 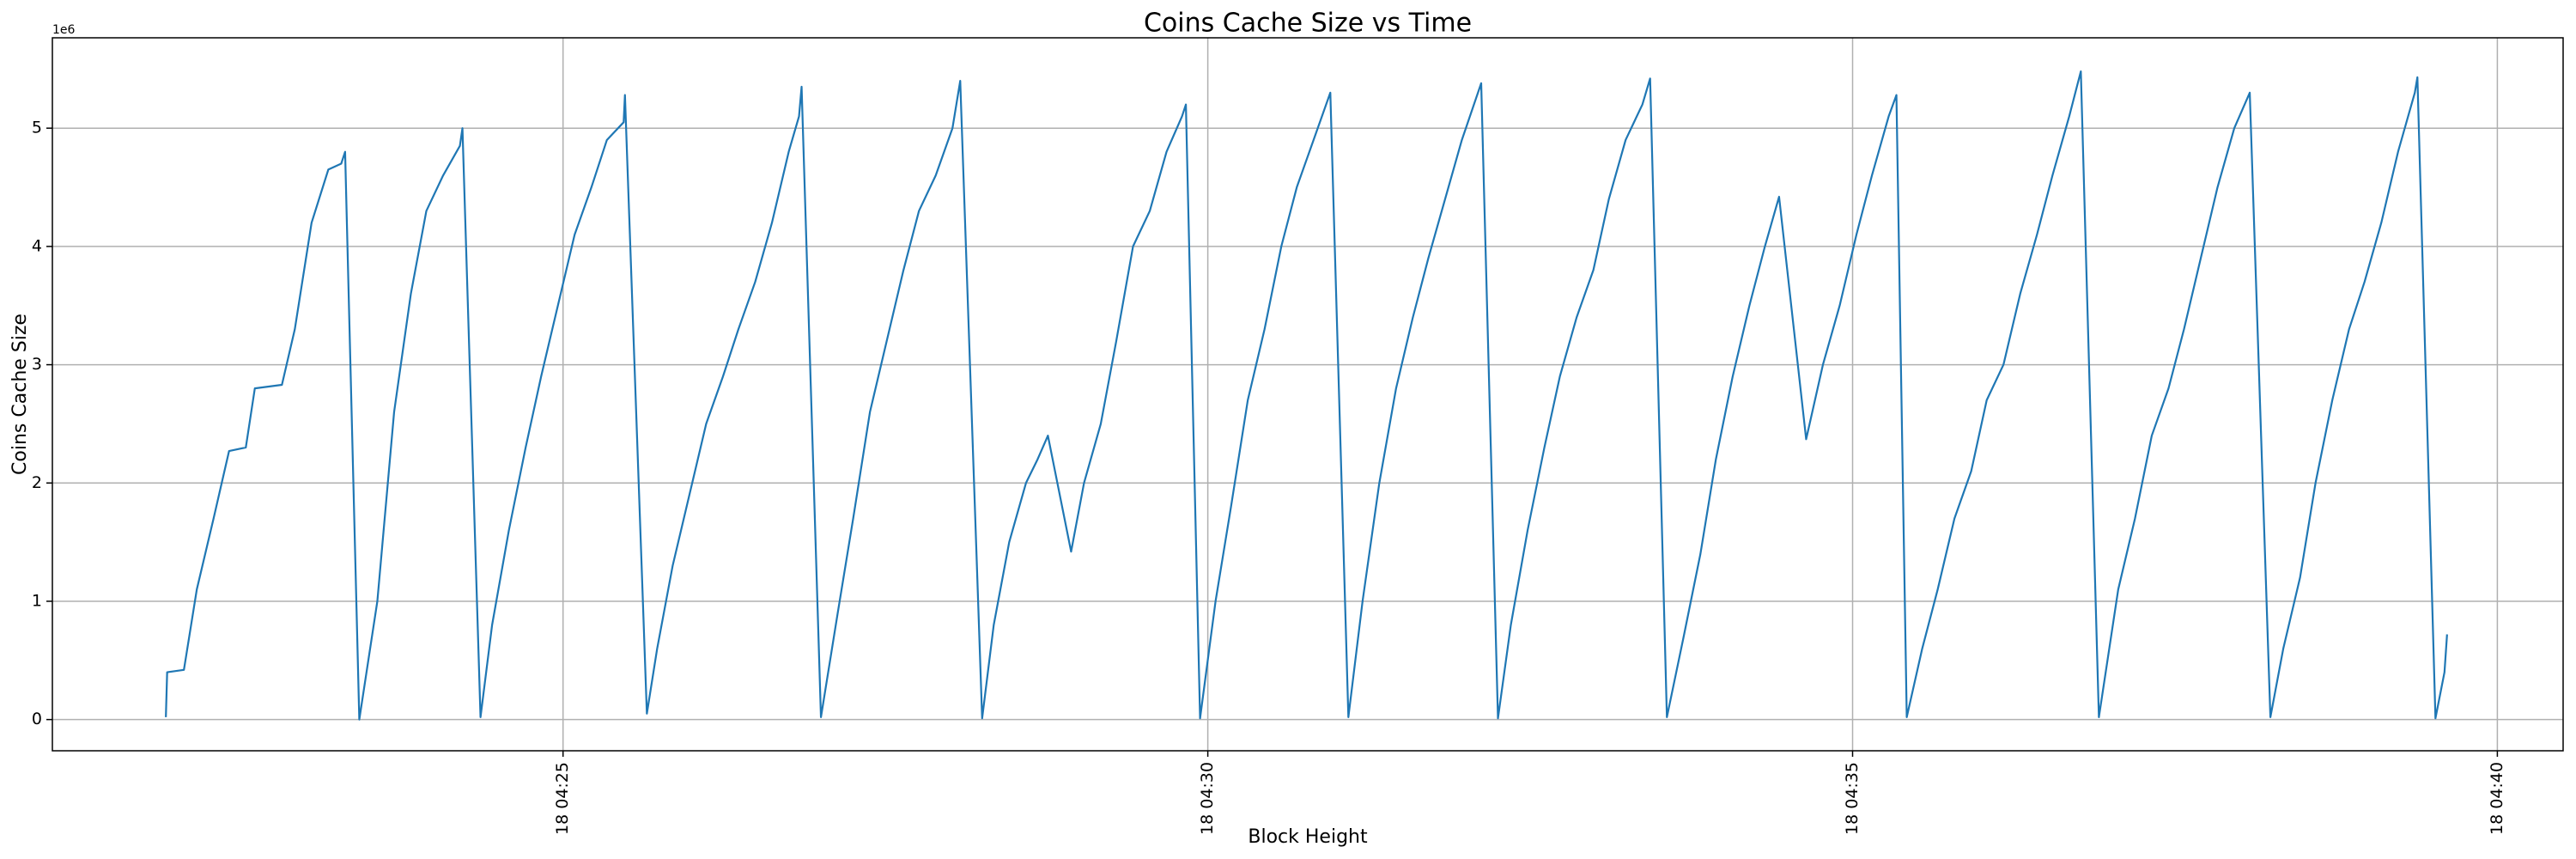 What do you see at coordinates (37, 365) in the screenshot?
I see `y-tick-label: 3` at bounding box center [37, 365].